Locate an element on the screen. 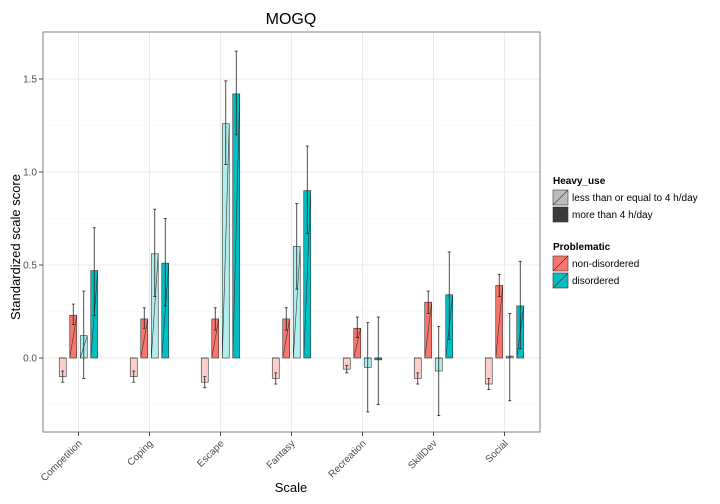 The height and width of the screenshot is (504, 720). x-tick-label: Escape is located at coordinates (211, 454).